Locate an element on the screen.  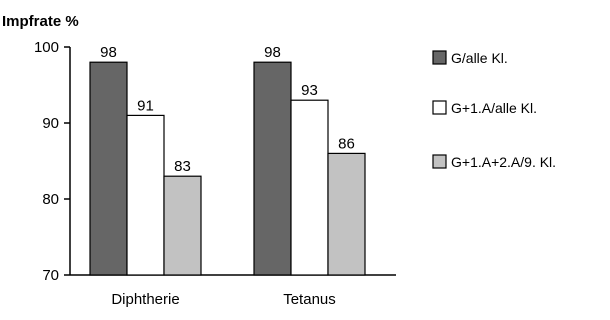
x-category-label: Tetanus is located at coordinates (309, 299).